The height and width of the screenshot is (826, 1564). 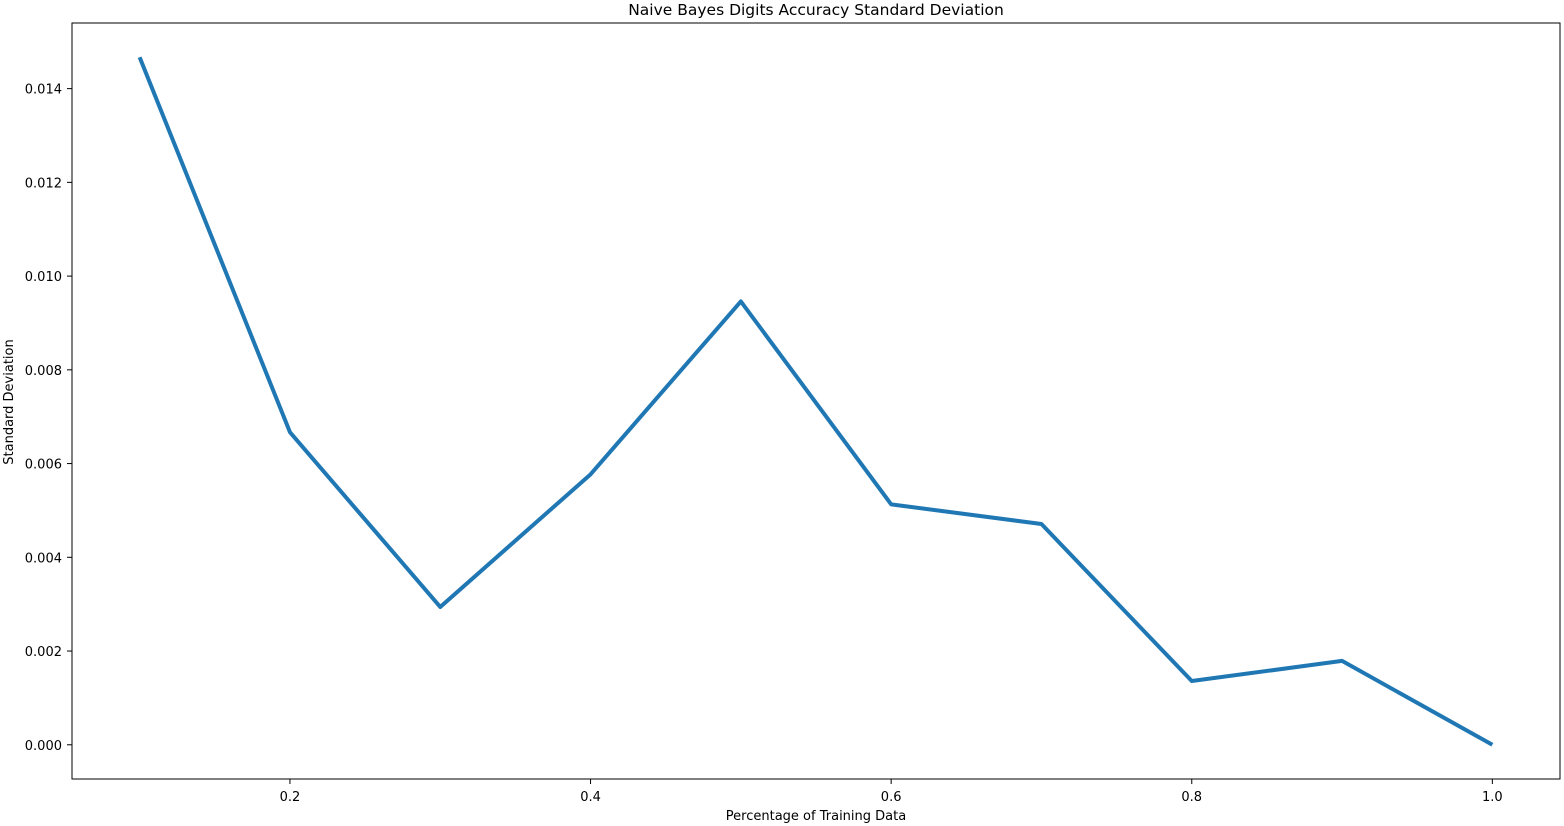 I want to click on x-tick-label: 0.2, so click(x=290, y=797).